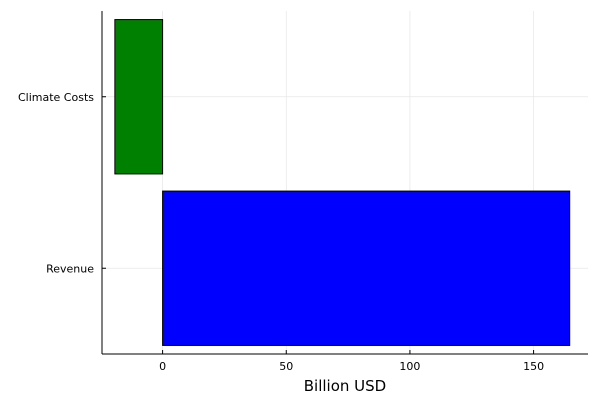 The image size is (600, 400). What do you see at coordinates (409, 366) in the screenshot?
I see `x-tick-label: 100` at bounding box center [409, 366].